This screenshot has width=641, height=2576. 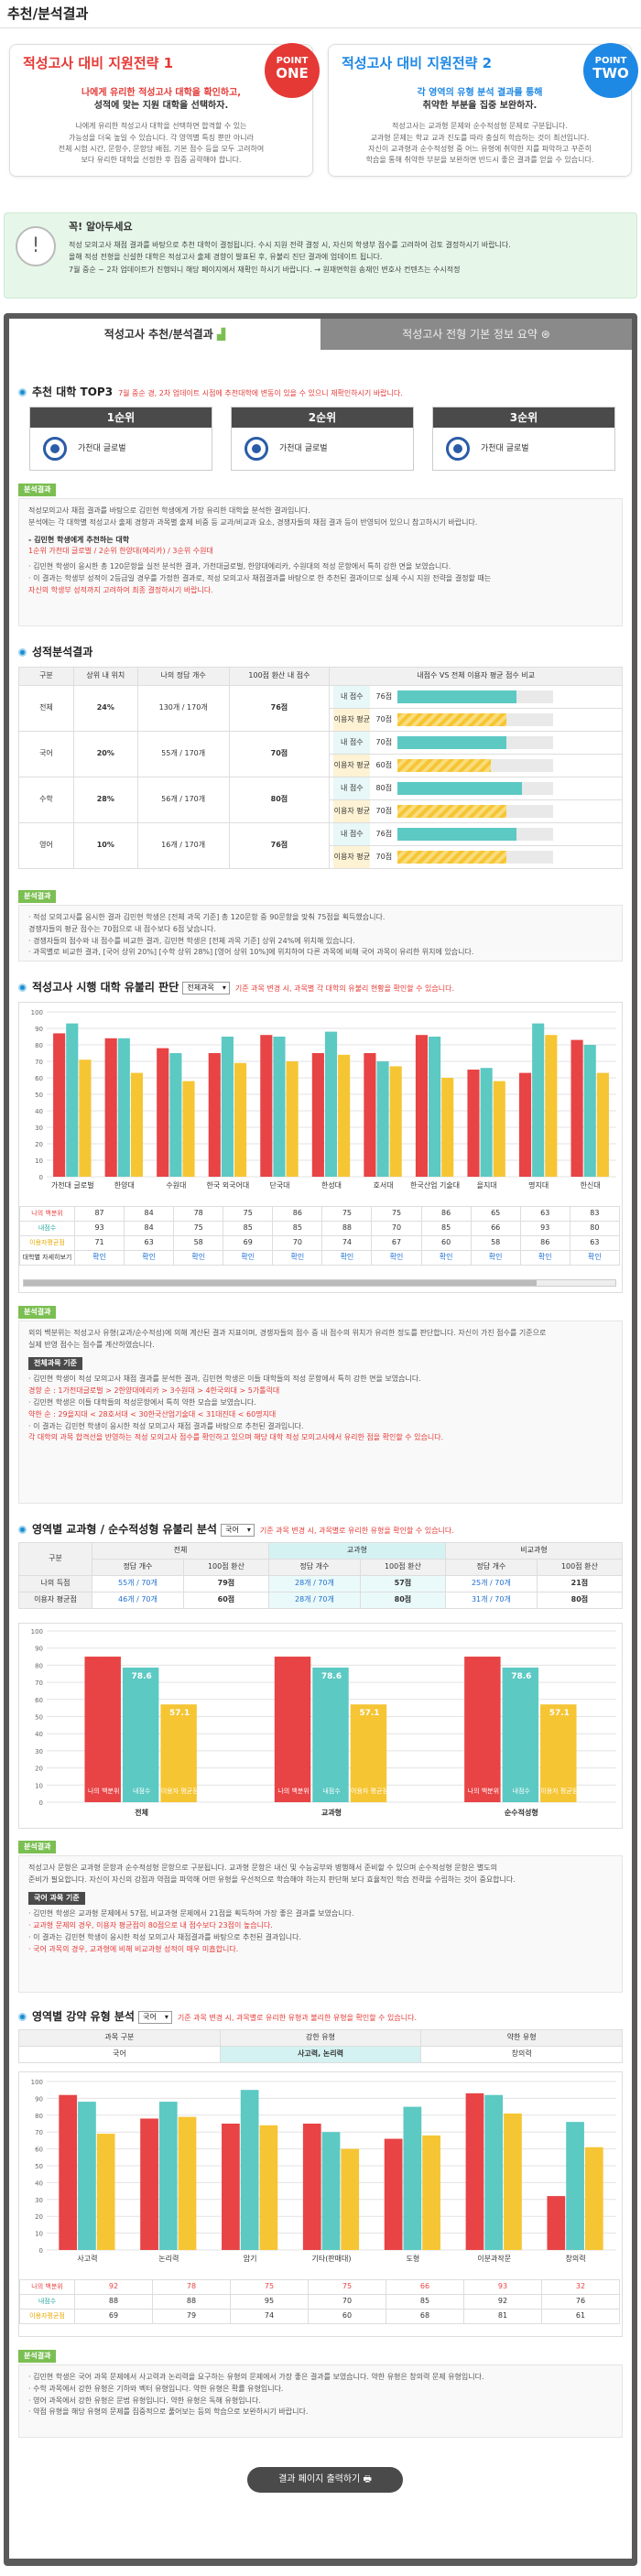 What do you see at coordinates (491, 1600) in the screenshot?
I see `area-cell: 31개 / 70개` at bounding box center [491, 1600].